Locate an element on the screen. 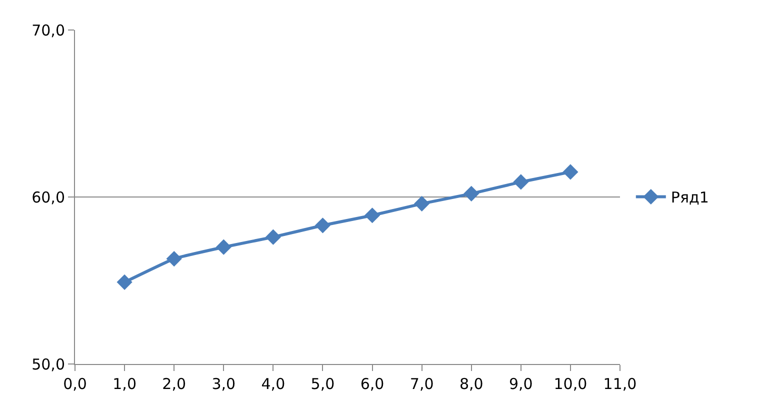 This screenshot has height=406, width=780. x-tick-label: 8,0 is located at coordinates (471, 384).